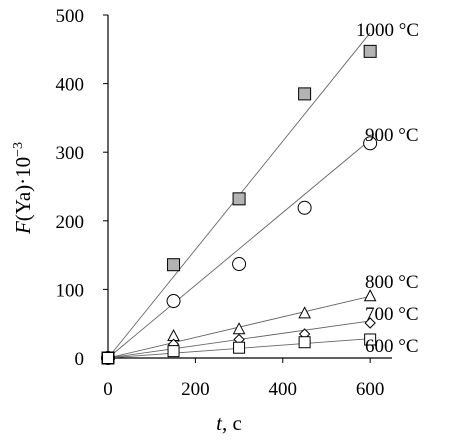 The width and height of the screenshot is (450, 442). I want to click on series-label-800-c: 800 °C, so click(392, 282).